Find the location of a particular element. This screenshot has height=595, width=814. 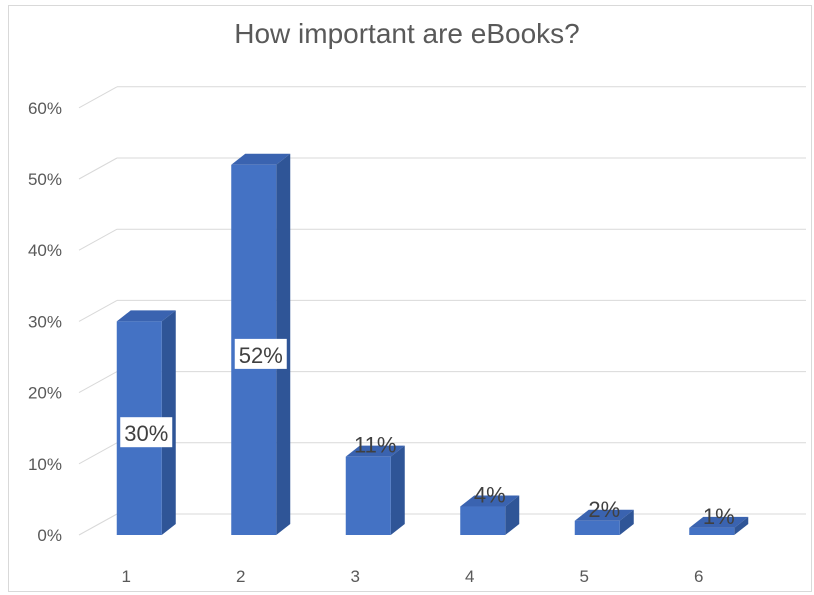

y-tick-label: 0% is located at coordinates (49, 535).